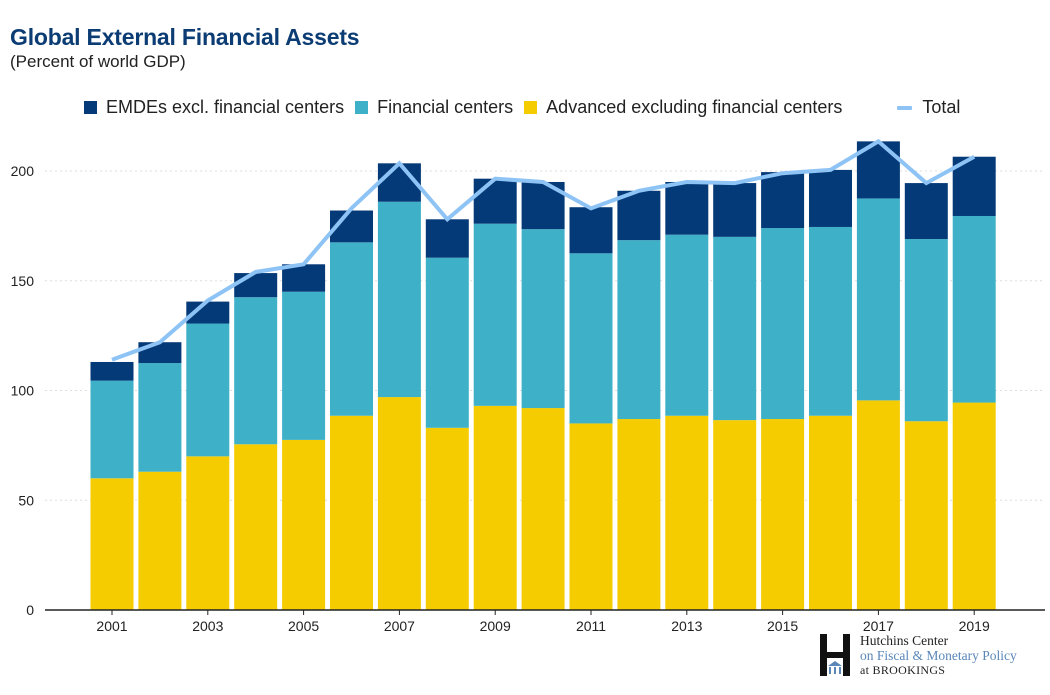 The height and width of the screenshot is (695, 1050). I want to click on x-tick-label: 2015, so click(782, 626).